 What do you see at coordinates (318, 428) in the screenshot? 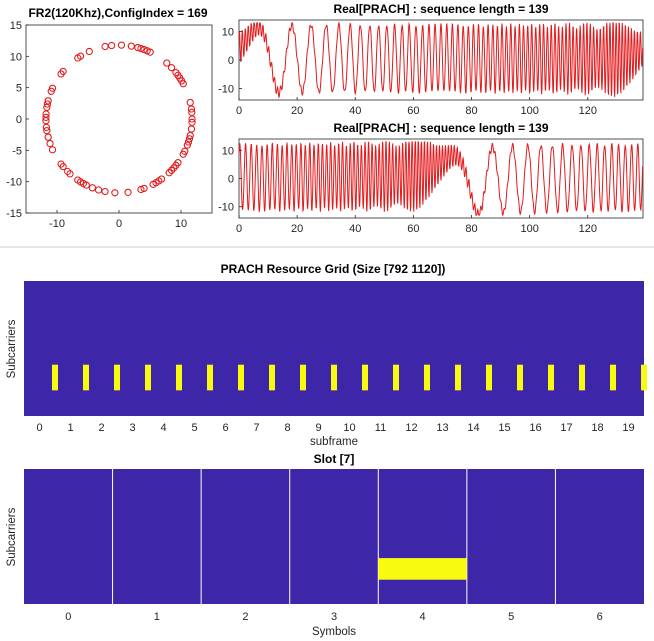
I see `resource-grid-xtick-label: 9` at bounding box center [318, 428].